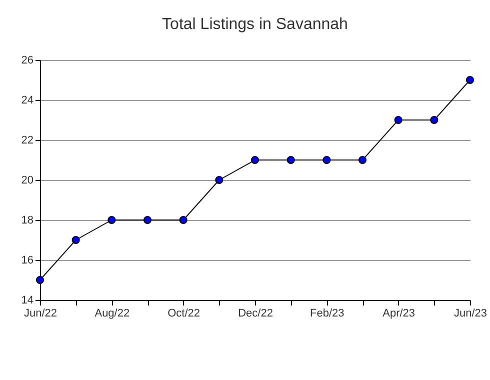 This screenshot has height=380, width=490. Describe the element at coordinates (327, 314) in the screenshot. I see `x-tick-label: Feb/23` at that location.